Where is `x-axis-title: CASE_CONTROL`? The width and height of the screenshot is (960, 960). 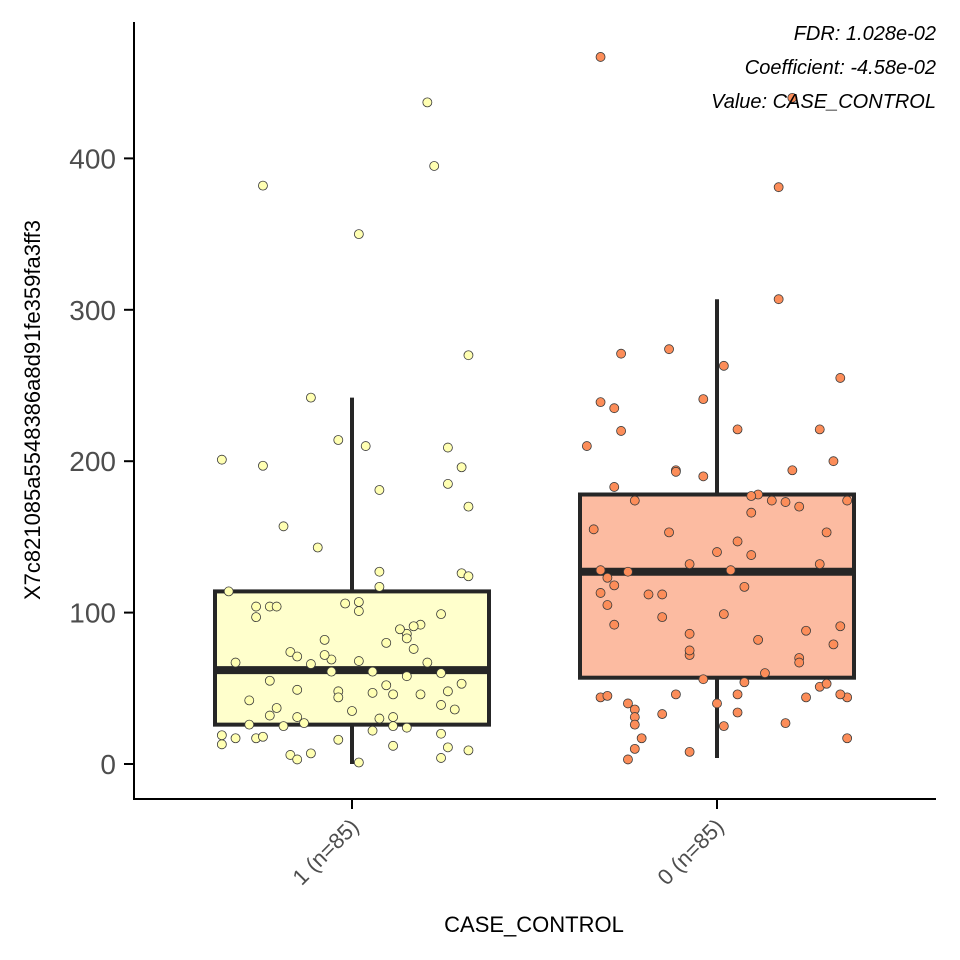 x-axis-title: CASE_CONTROL is located at coordinates (534, 924).